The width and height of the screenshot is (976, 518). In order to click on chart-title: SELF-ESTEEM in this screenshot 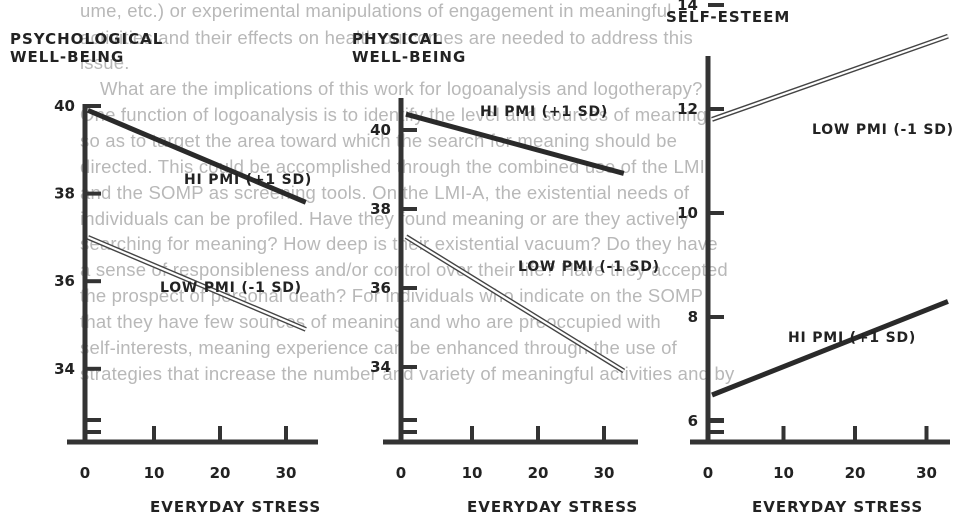, I will do `click(728, 17)`.